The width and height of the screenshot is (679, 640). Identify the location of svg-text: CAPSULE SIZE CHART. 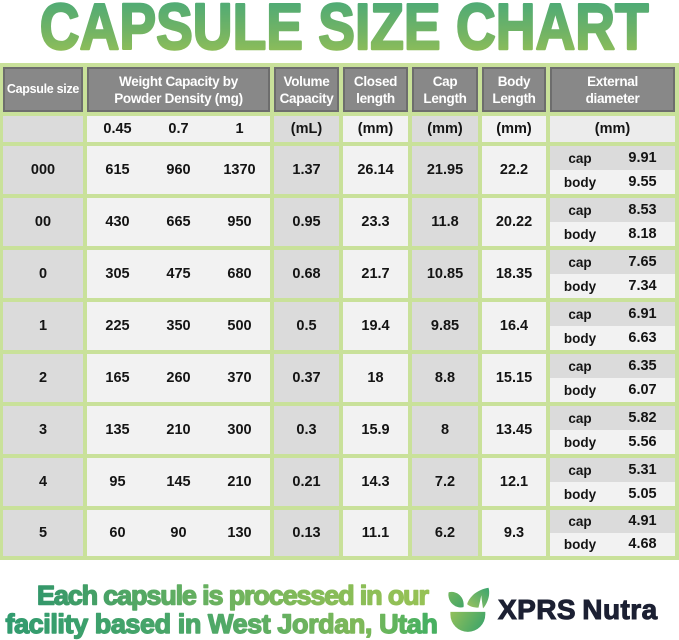
(344, 31).